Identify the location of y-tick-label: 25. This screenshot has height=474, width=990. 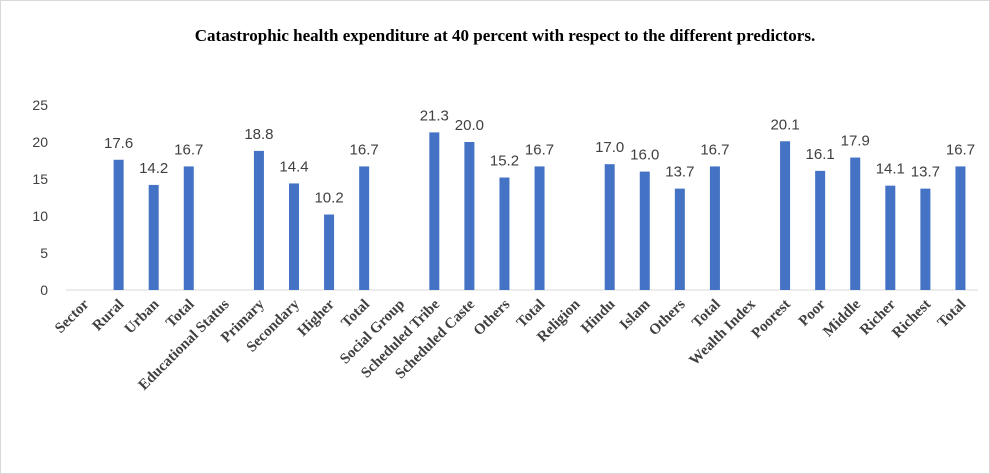
(40, 105).